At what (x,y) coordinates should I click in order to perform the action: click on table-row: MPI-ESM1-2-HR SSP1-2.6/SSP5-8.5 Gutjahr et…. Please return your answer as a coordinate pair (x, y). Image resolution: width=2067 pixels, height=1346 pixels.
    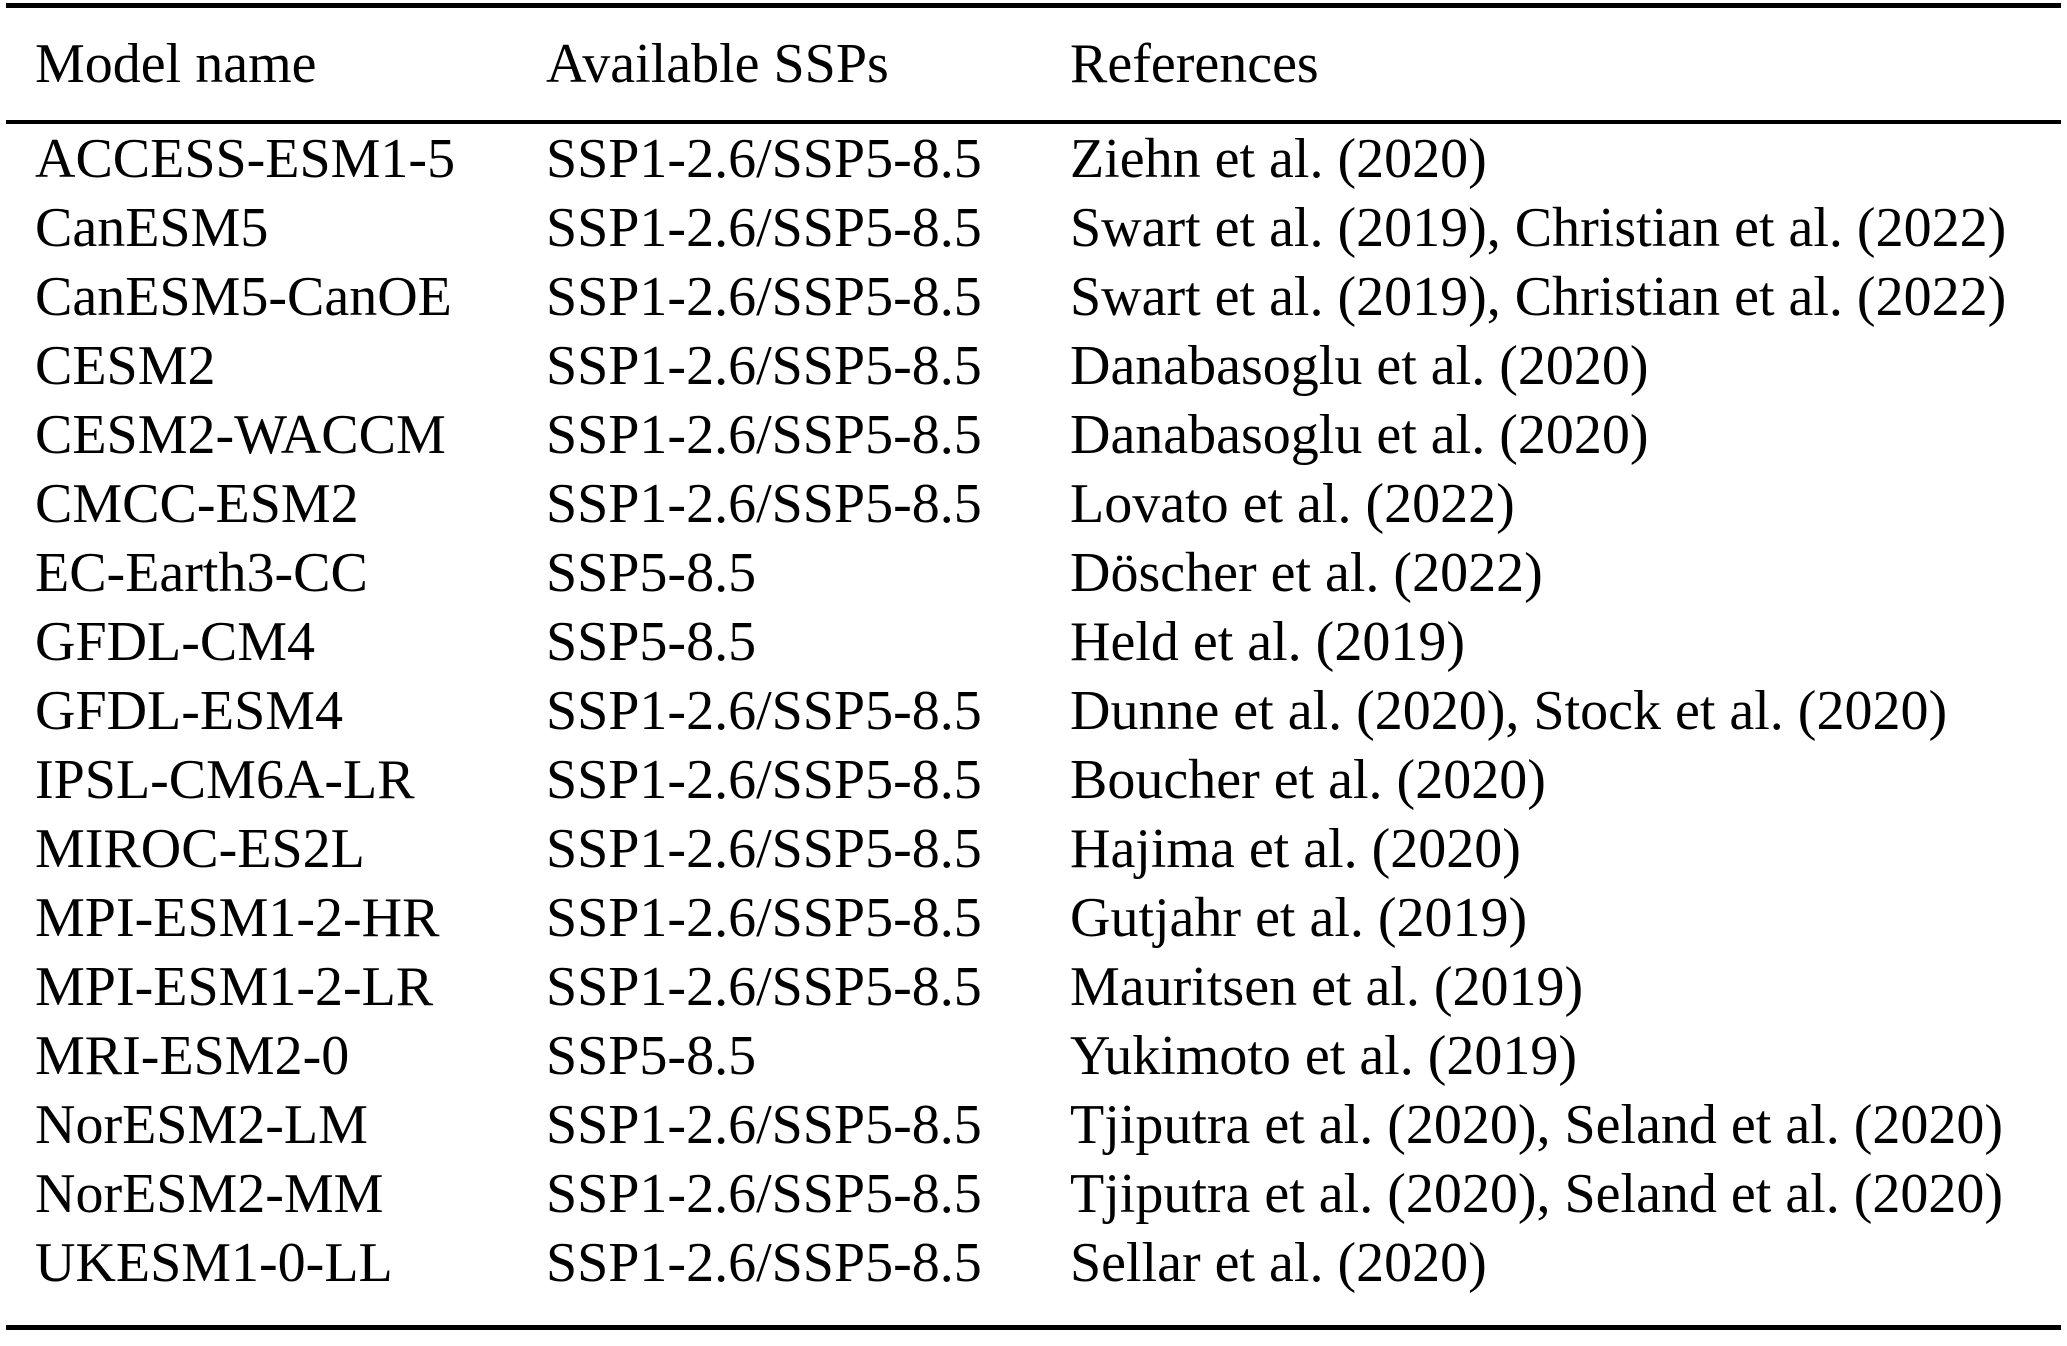
    Looking at the image, I should click on (1033, 917).